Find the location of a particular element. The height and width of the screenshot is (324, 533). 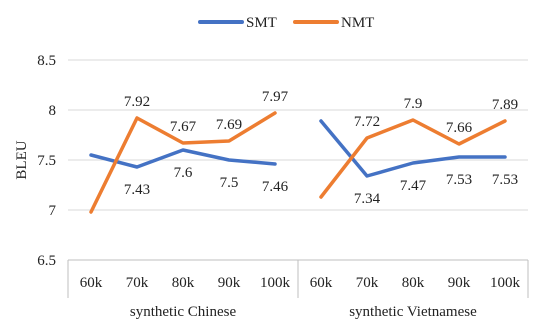

data-label-smt: 7.6 is located at coordinates (183, 173).